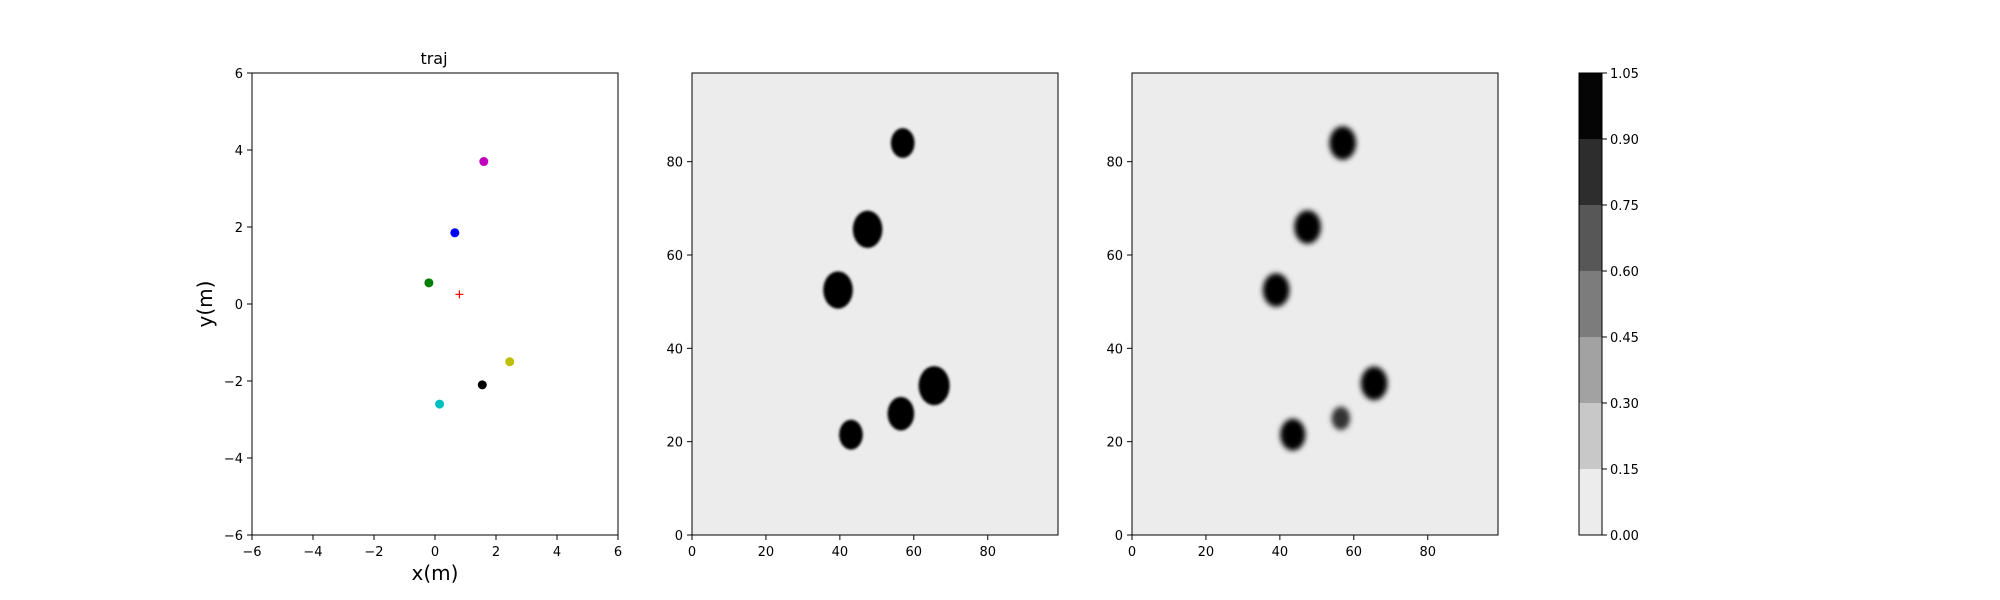  What do you see at coordinates (459, 294) in the screenshot?
I see `traj-goal-marker` at bounding box center [459, 294].